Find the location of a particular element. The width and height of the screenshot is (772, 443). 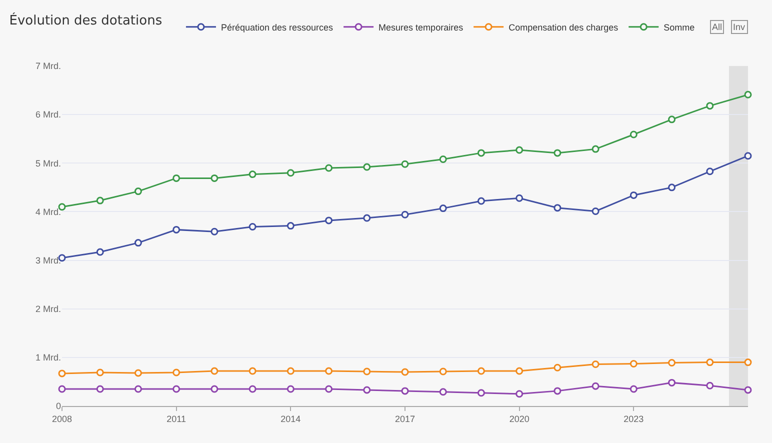

x-tick-label: 2014 is located at coordinates (290, 419).